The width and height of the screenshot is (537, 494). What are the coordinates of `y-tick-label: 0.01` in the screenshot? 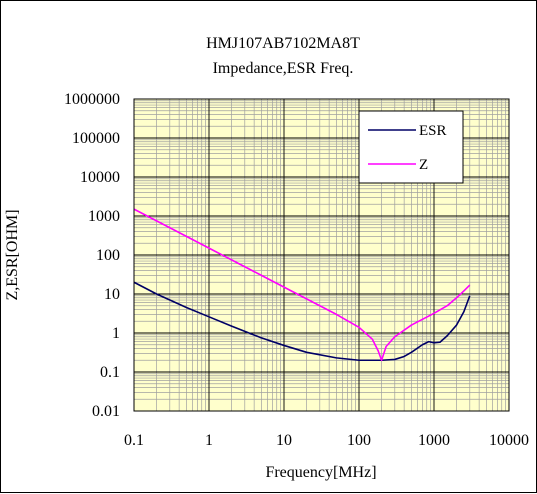 It's located at (106, 411).